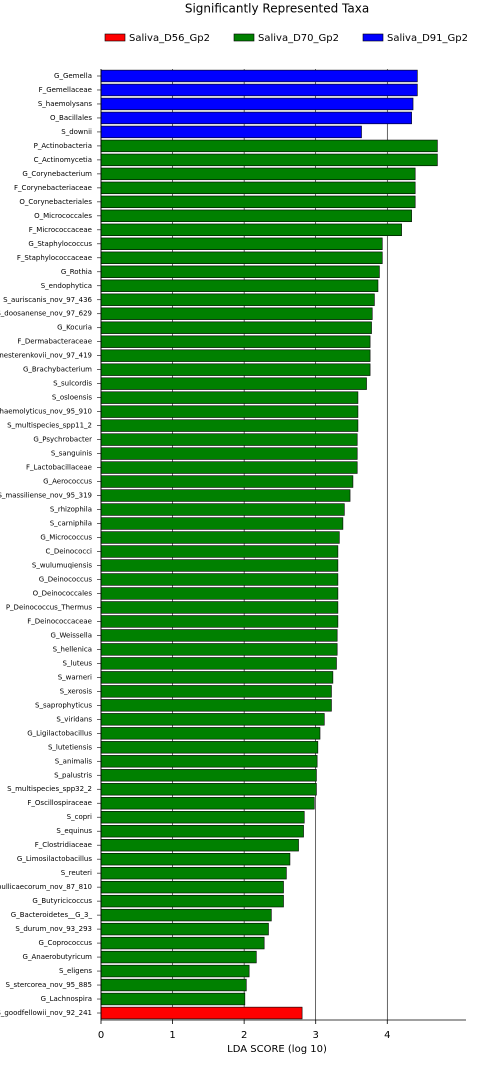  Describe the element at coordinates (54, 258) in the screenshot. I see `y-tick-label: F_Staphylococcaceae` at that location.